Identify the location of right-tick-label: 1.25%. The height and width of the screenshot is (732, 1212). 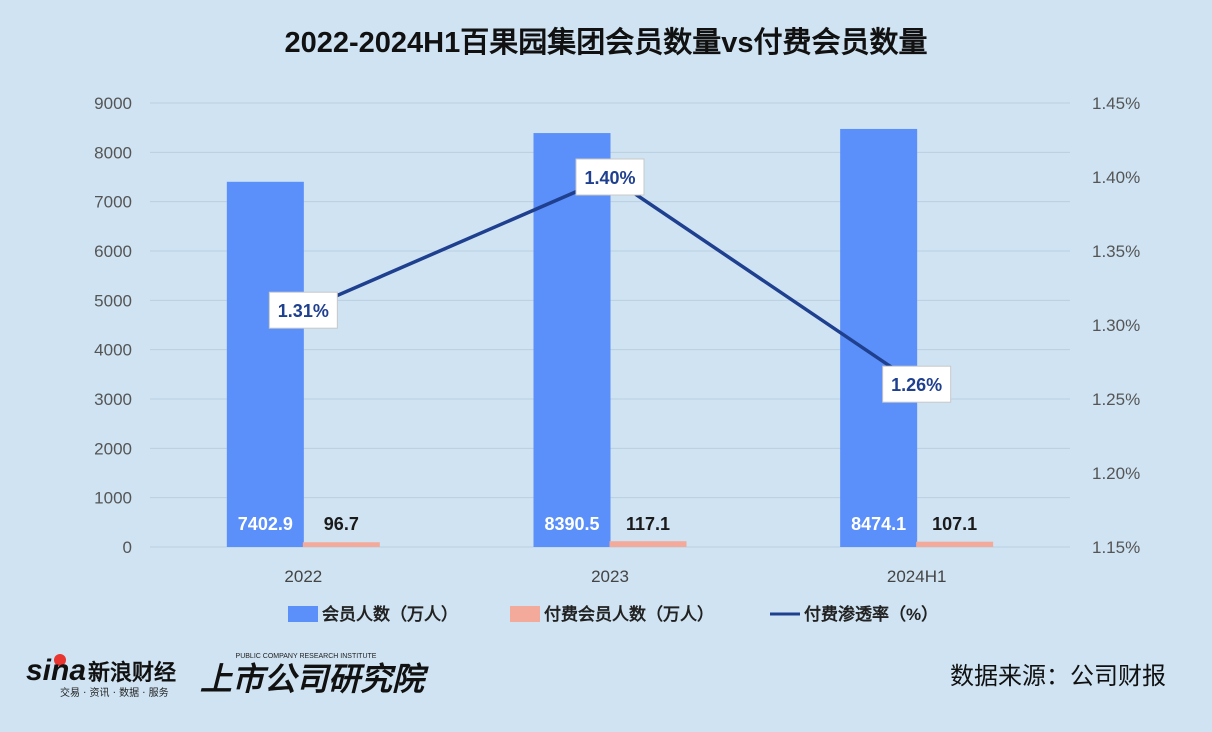
(1116, 399).